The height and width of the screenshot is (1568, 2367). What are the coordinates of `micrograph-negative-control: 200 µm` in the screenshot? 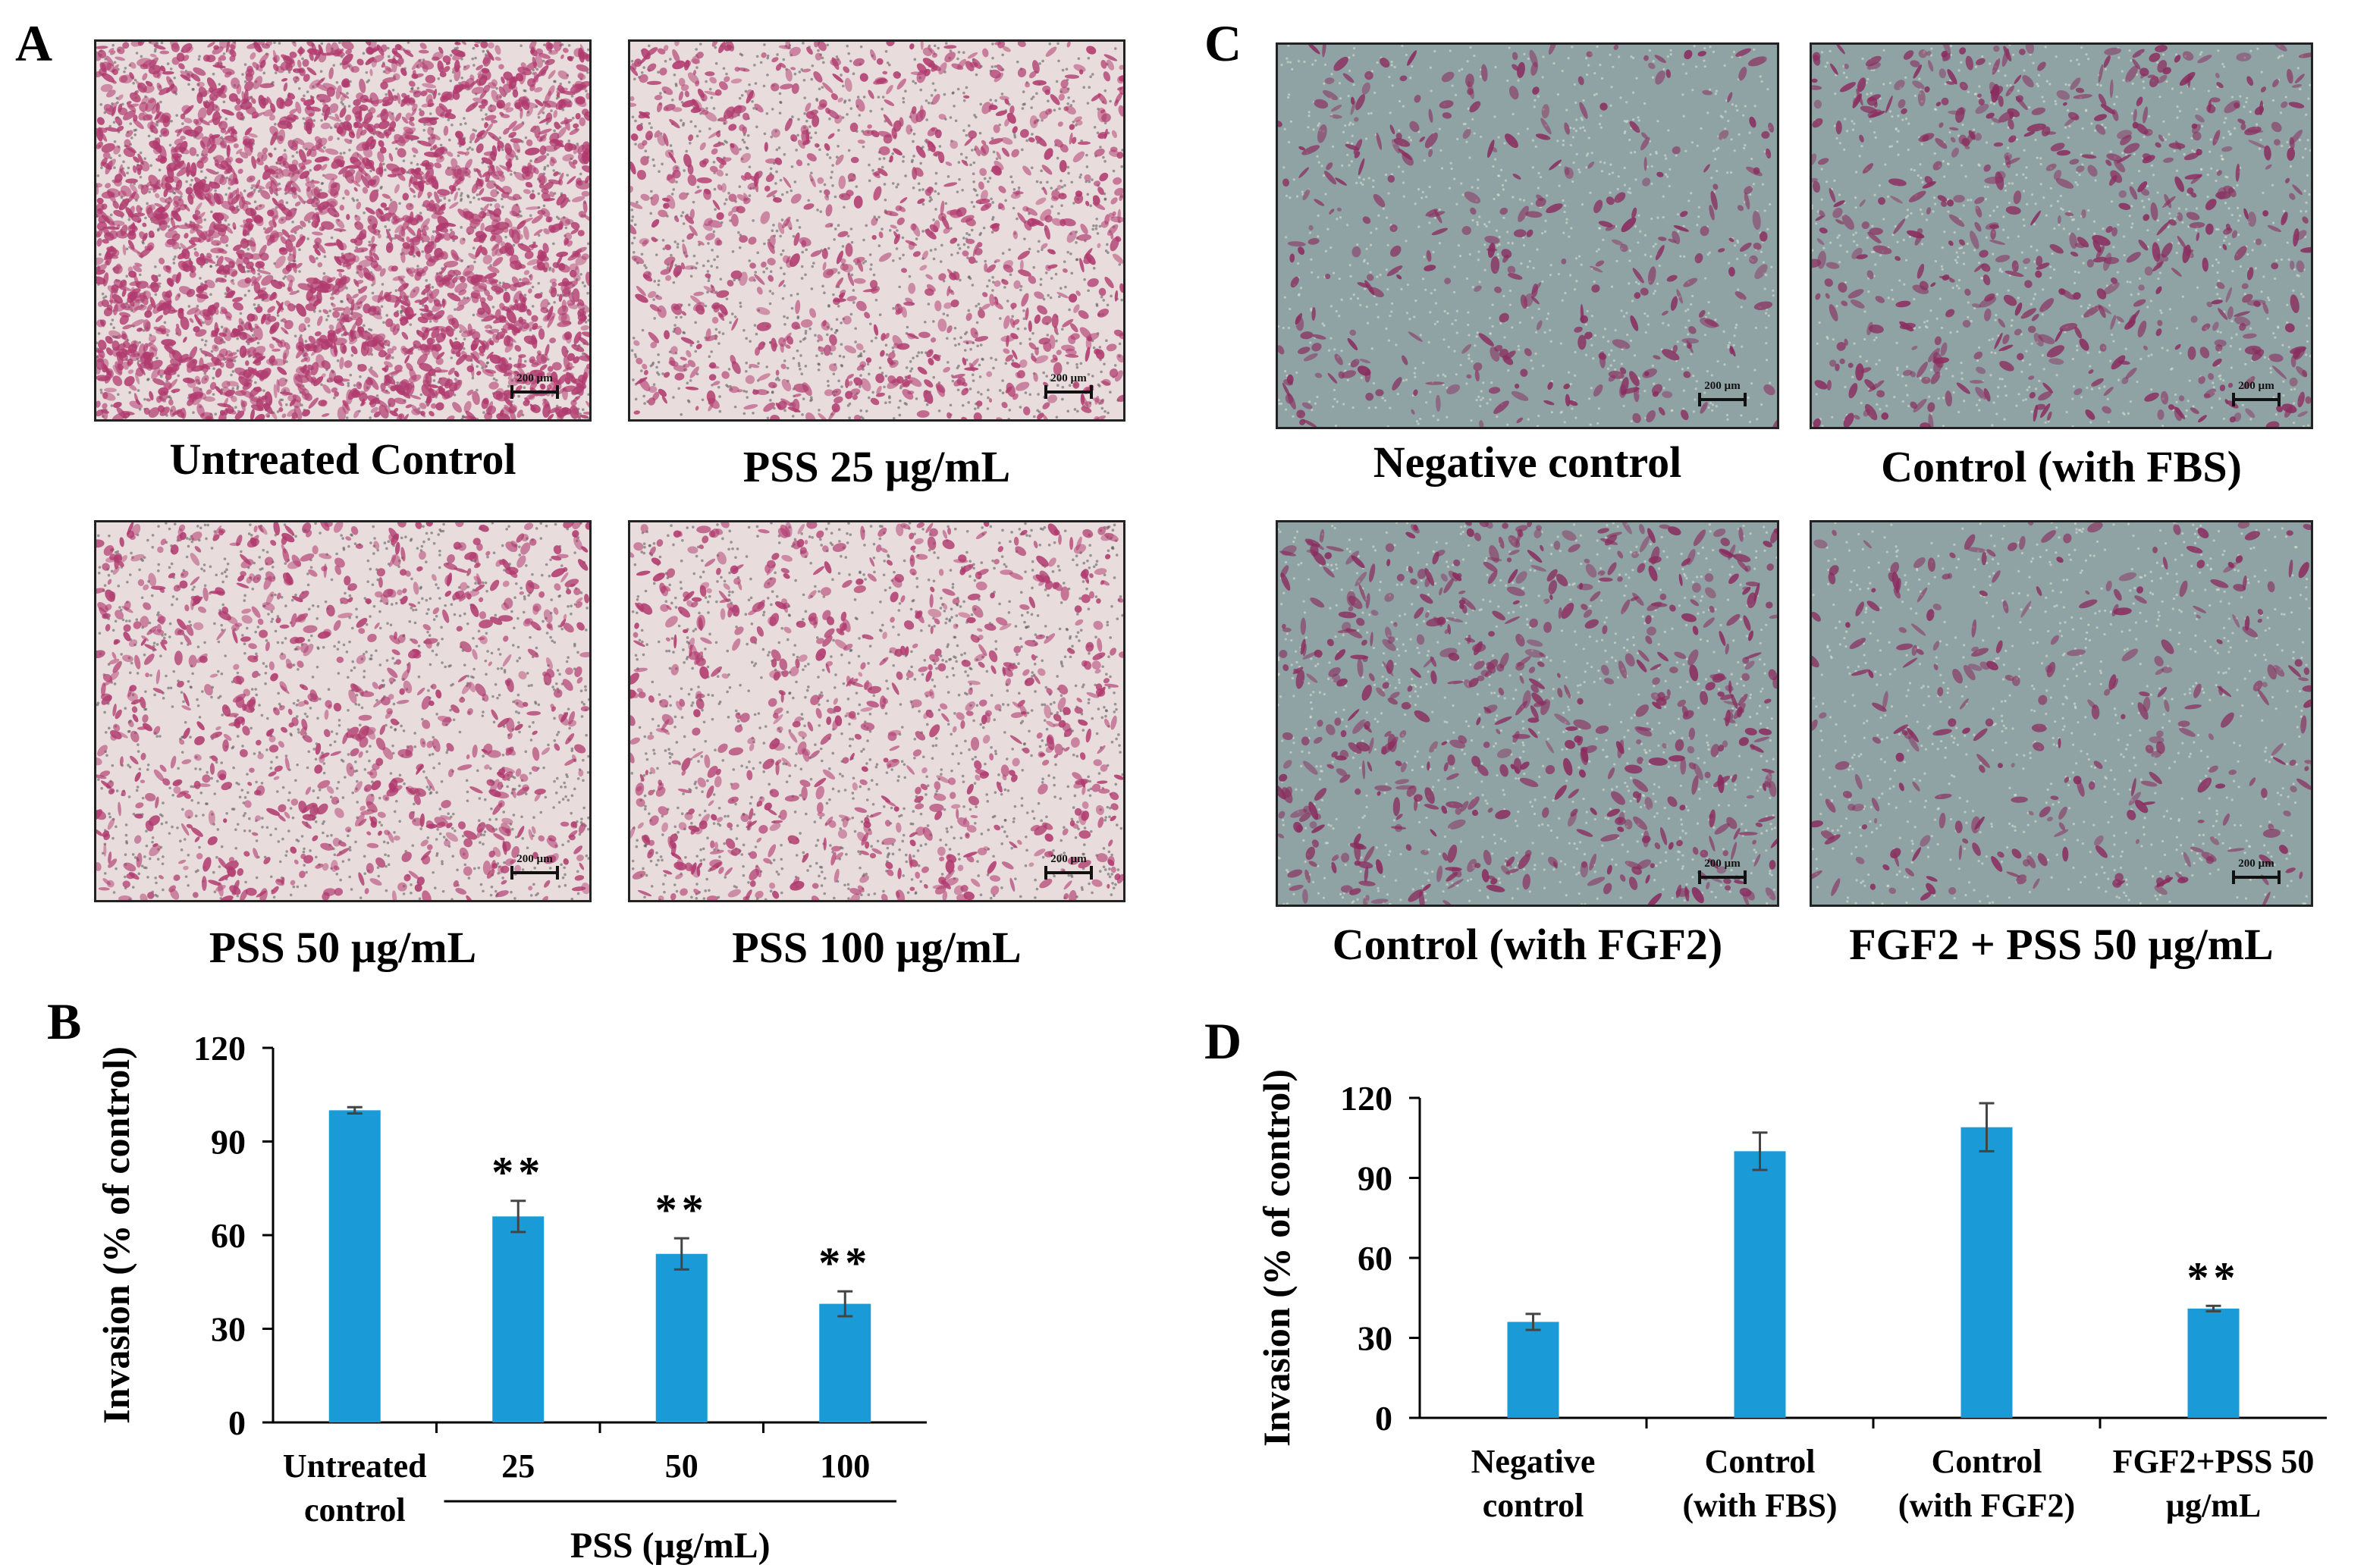 It's located at (1527, 236).